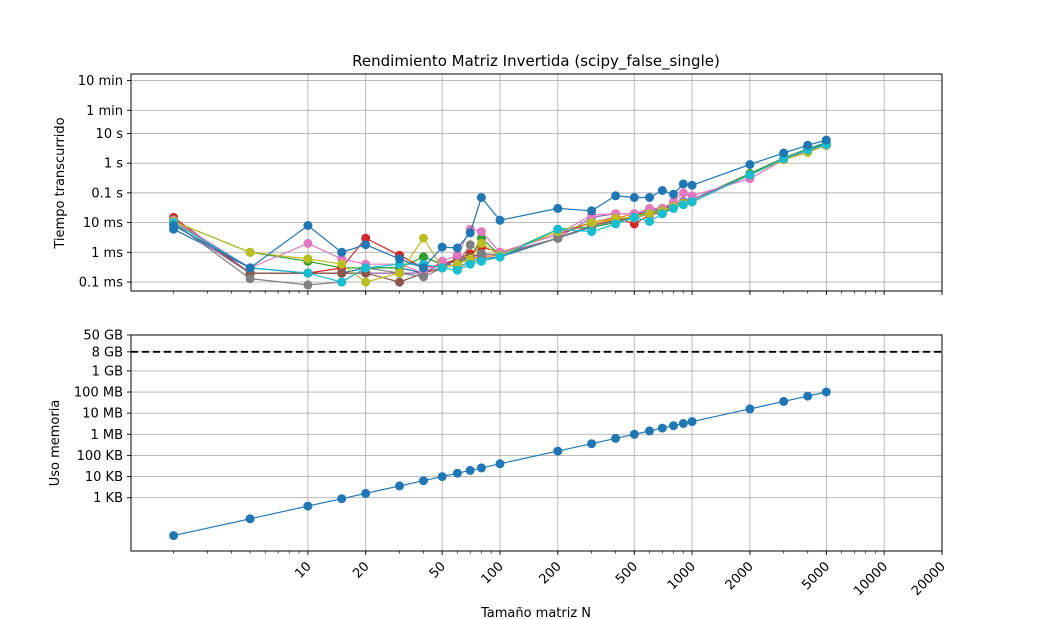 The height and width of the screenshot is (619, 1047). I want to click on y-tick-label: 100 KB, so click(100, 456).